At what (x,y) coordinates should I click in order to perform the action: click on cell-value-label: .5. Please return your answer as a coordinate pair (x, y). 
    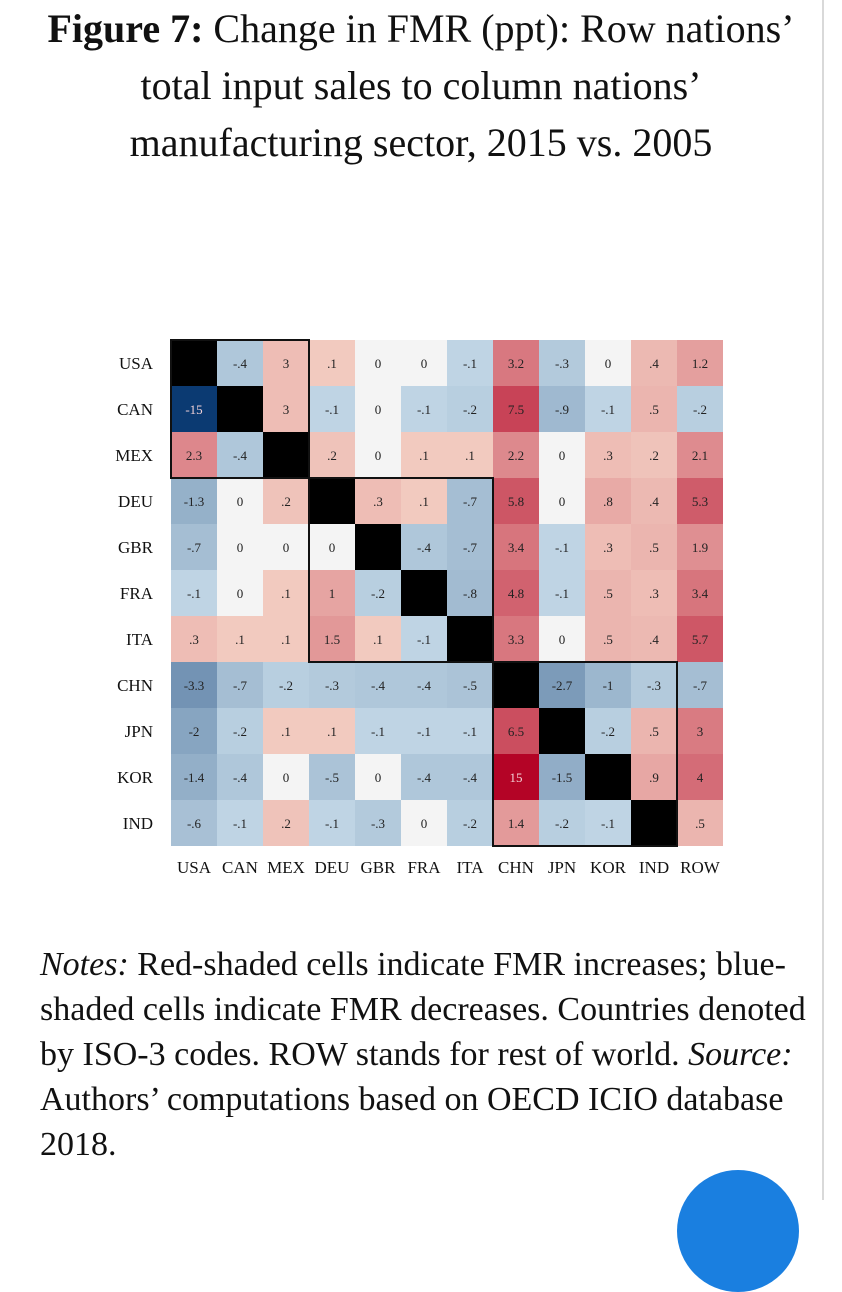
    Looking at the image, I should click on (608, 639).